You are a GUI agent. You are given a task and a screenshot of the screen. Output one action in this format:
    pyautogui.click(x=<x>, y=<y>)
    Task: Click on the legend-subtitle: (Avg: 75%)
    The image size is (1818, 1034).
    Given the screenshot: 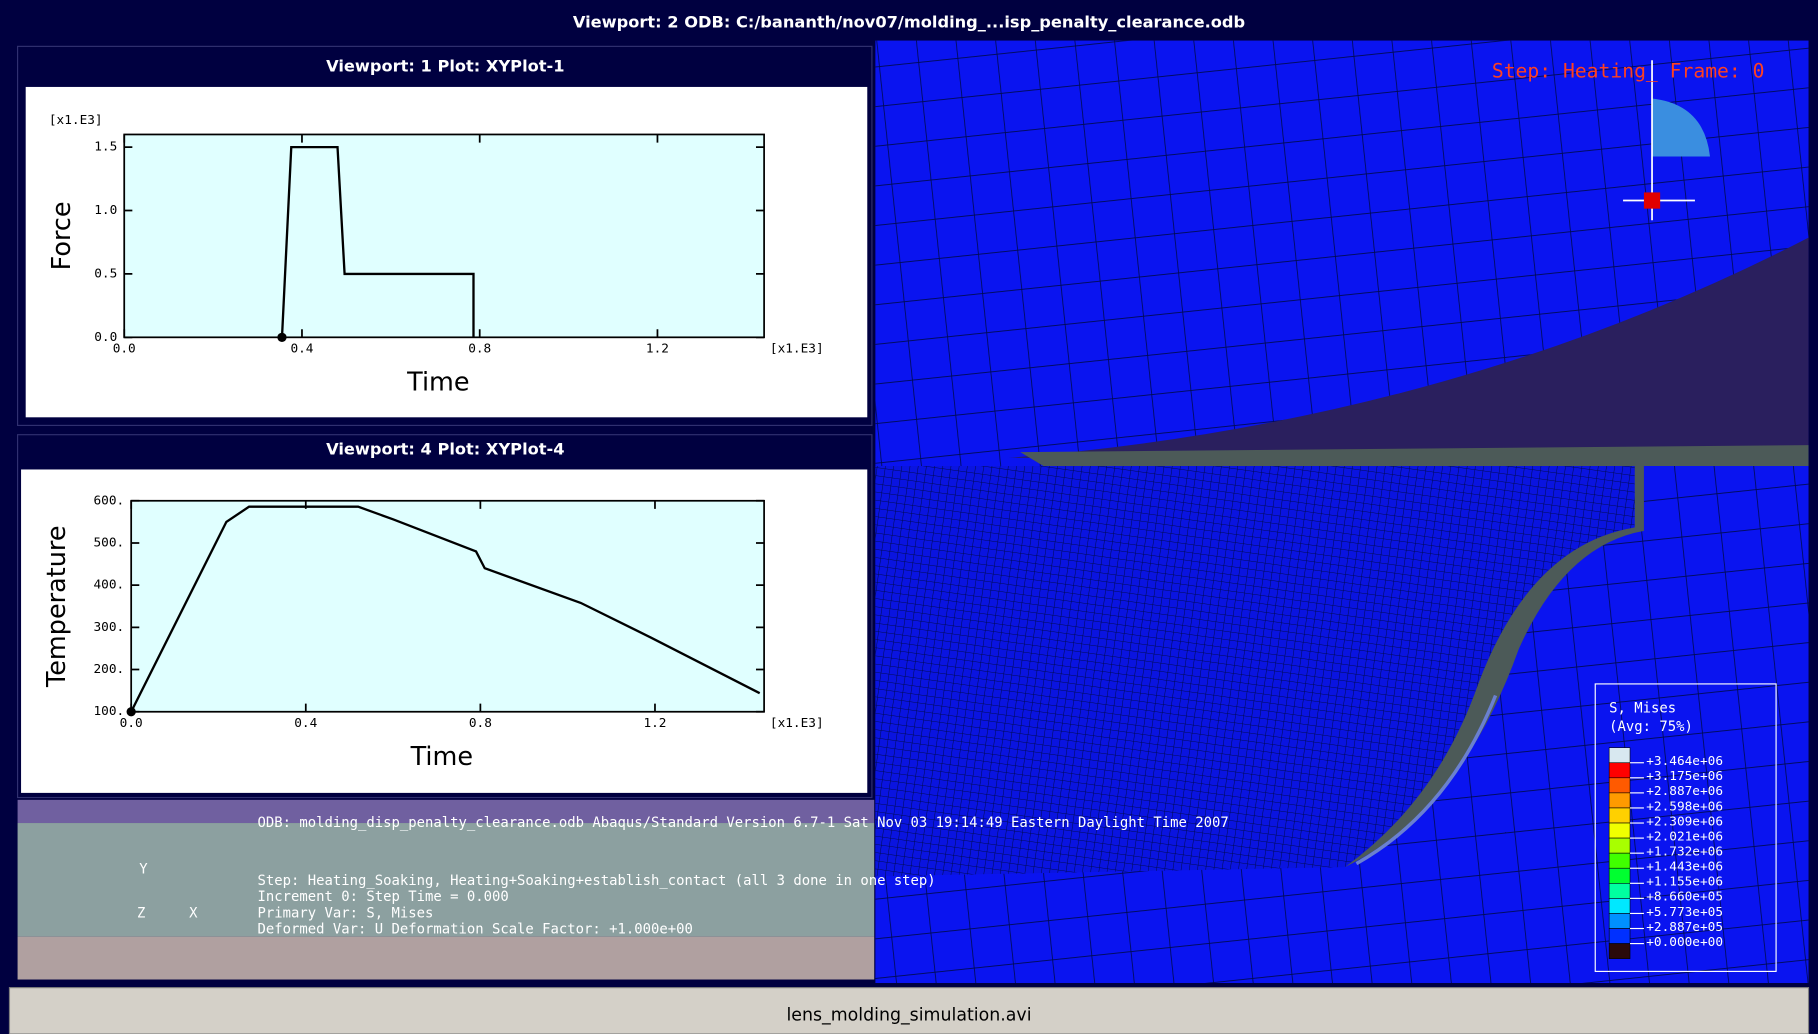 What is the action you would take?
    pyautogui.click(x=1651, y=727)
    